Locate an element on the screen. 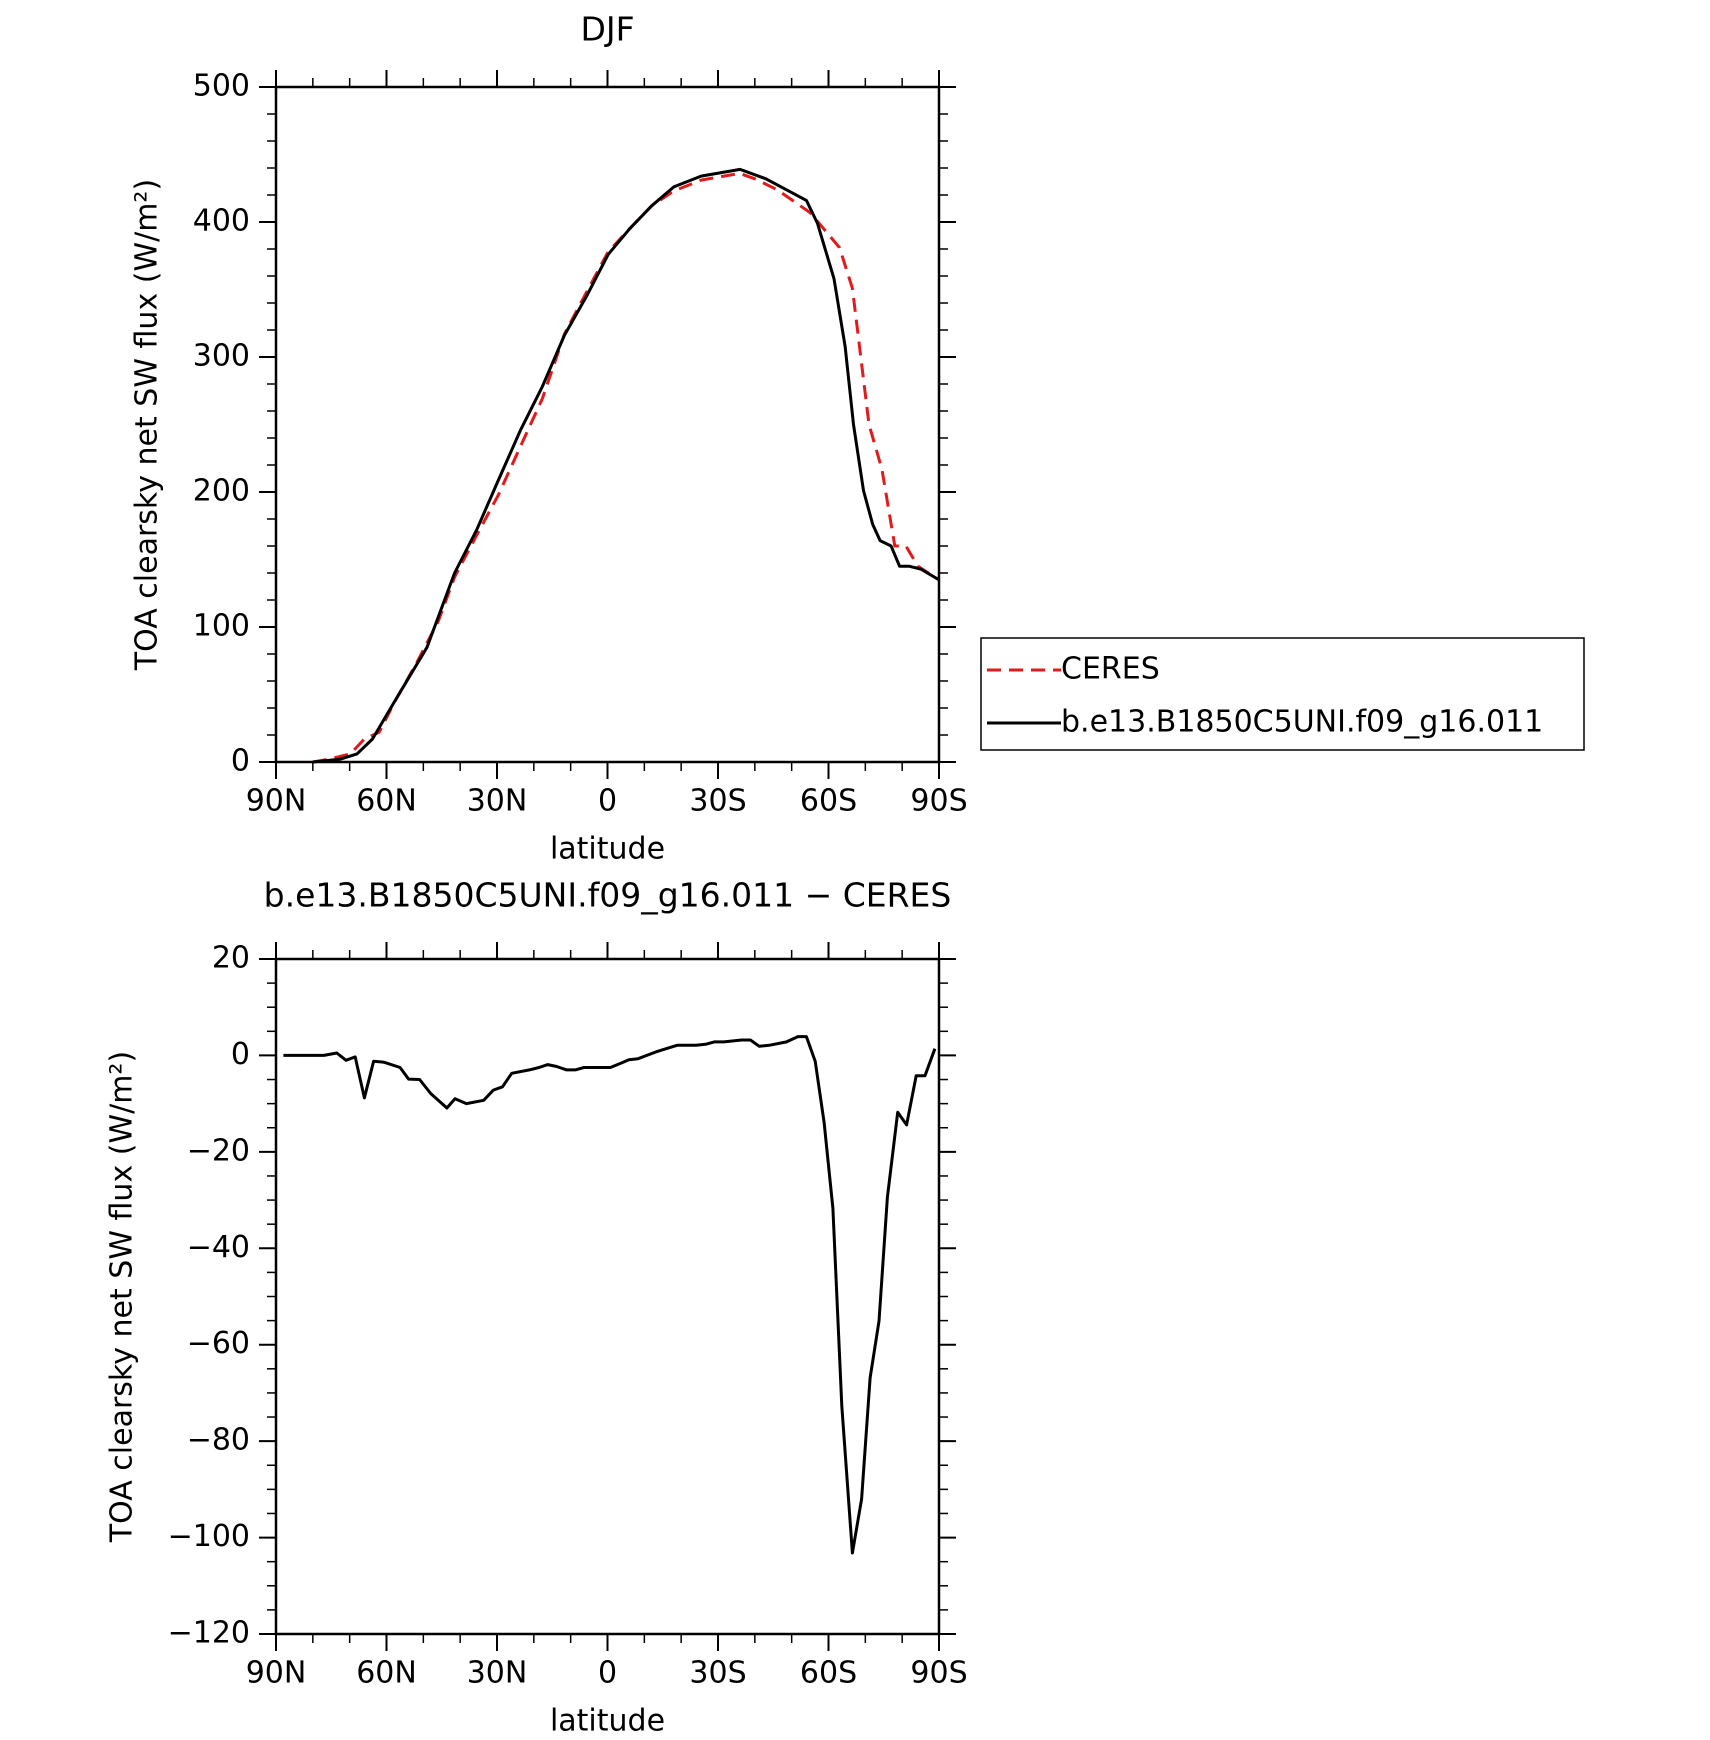 The width and height of the screenshot is (1710, 1740). y-tick-label: 100 is located at coordinates (221, 626).